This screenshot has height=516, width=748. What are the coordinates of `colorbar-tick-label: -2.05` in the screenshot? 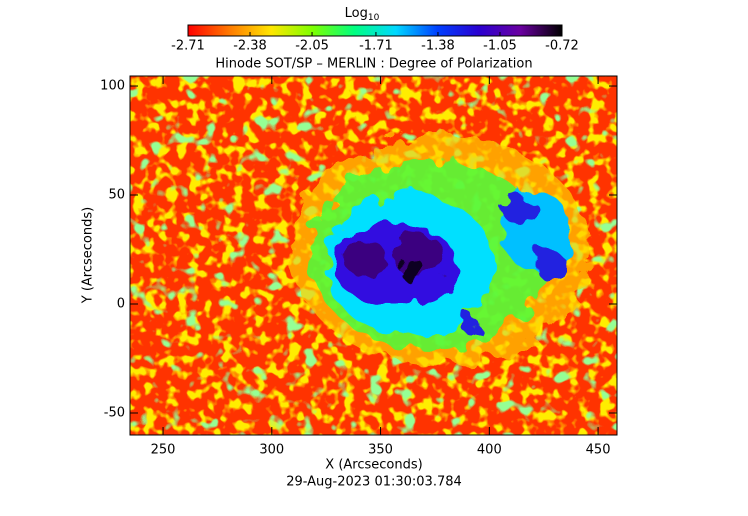 It's located at (312, 46).